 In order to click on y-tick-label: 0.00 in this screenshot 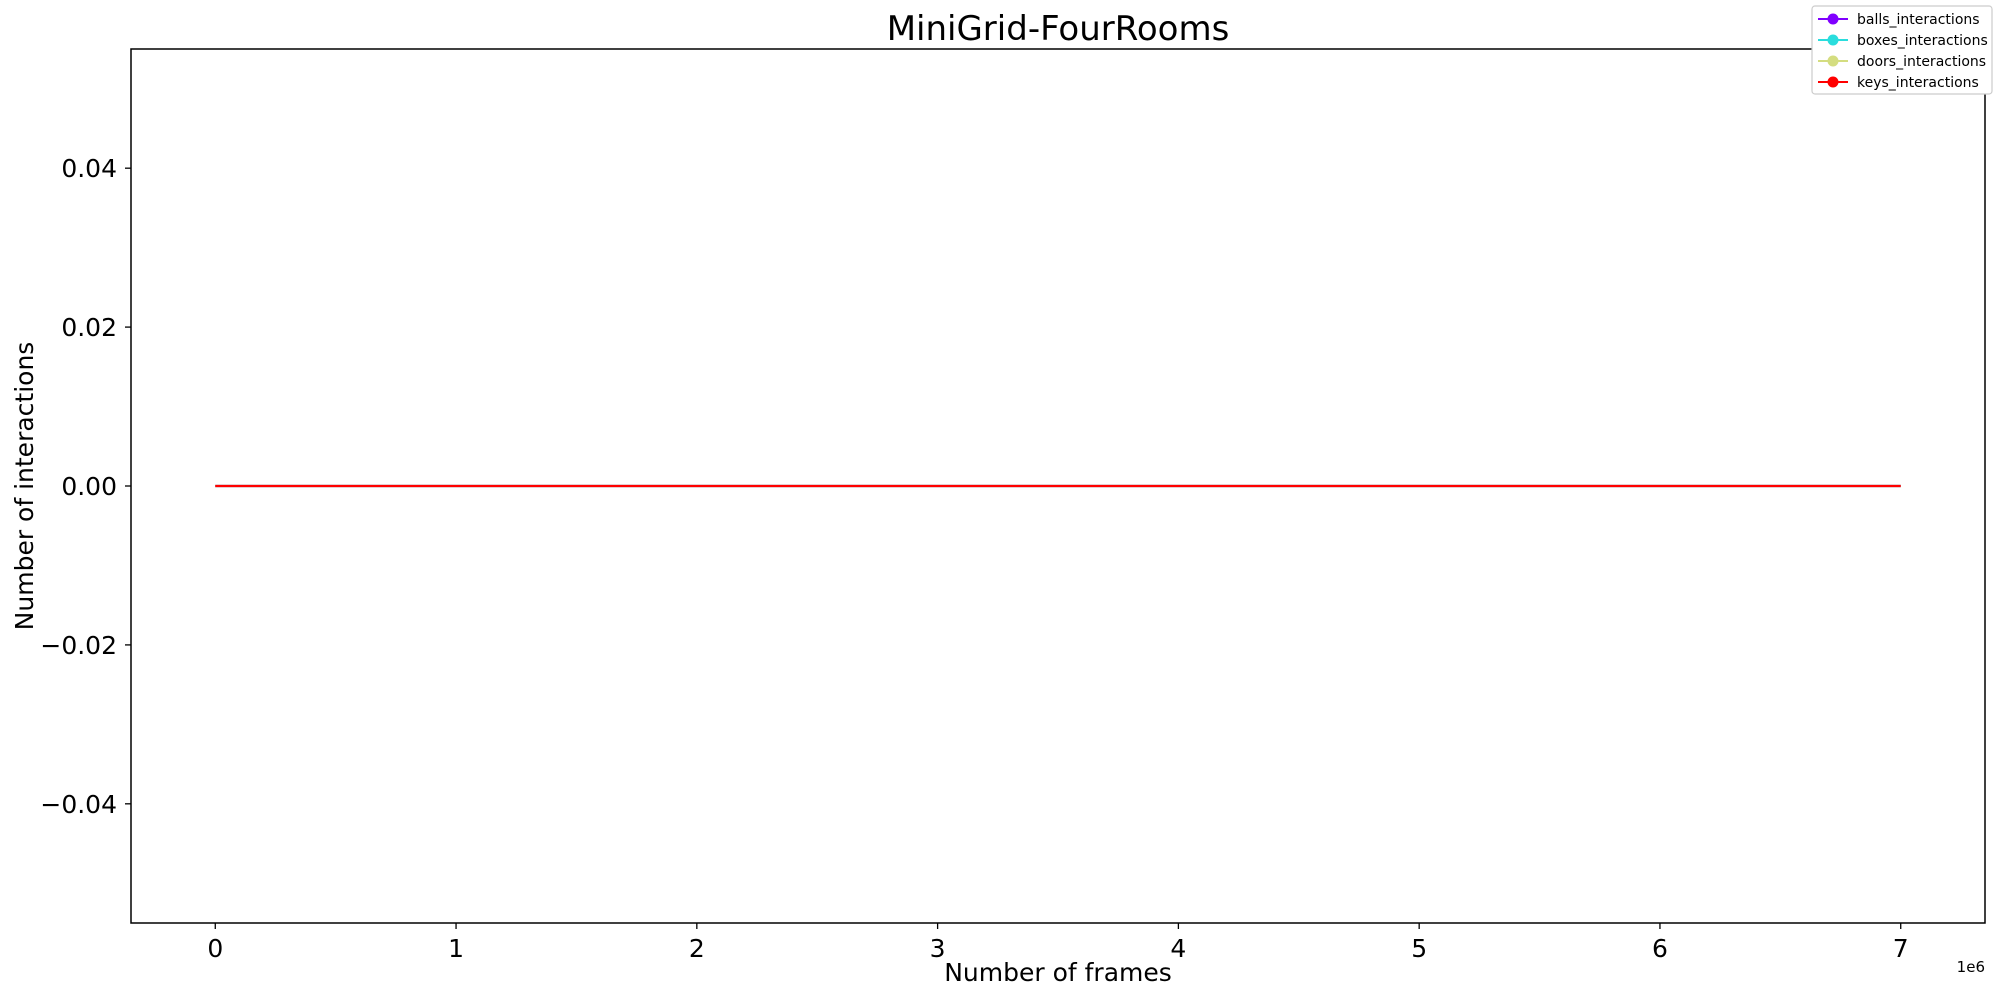, I will do `click(89, 486)`.